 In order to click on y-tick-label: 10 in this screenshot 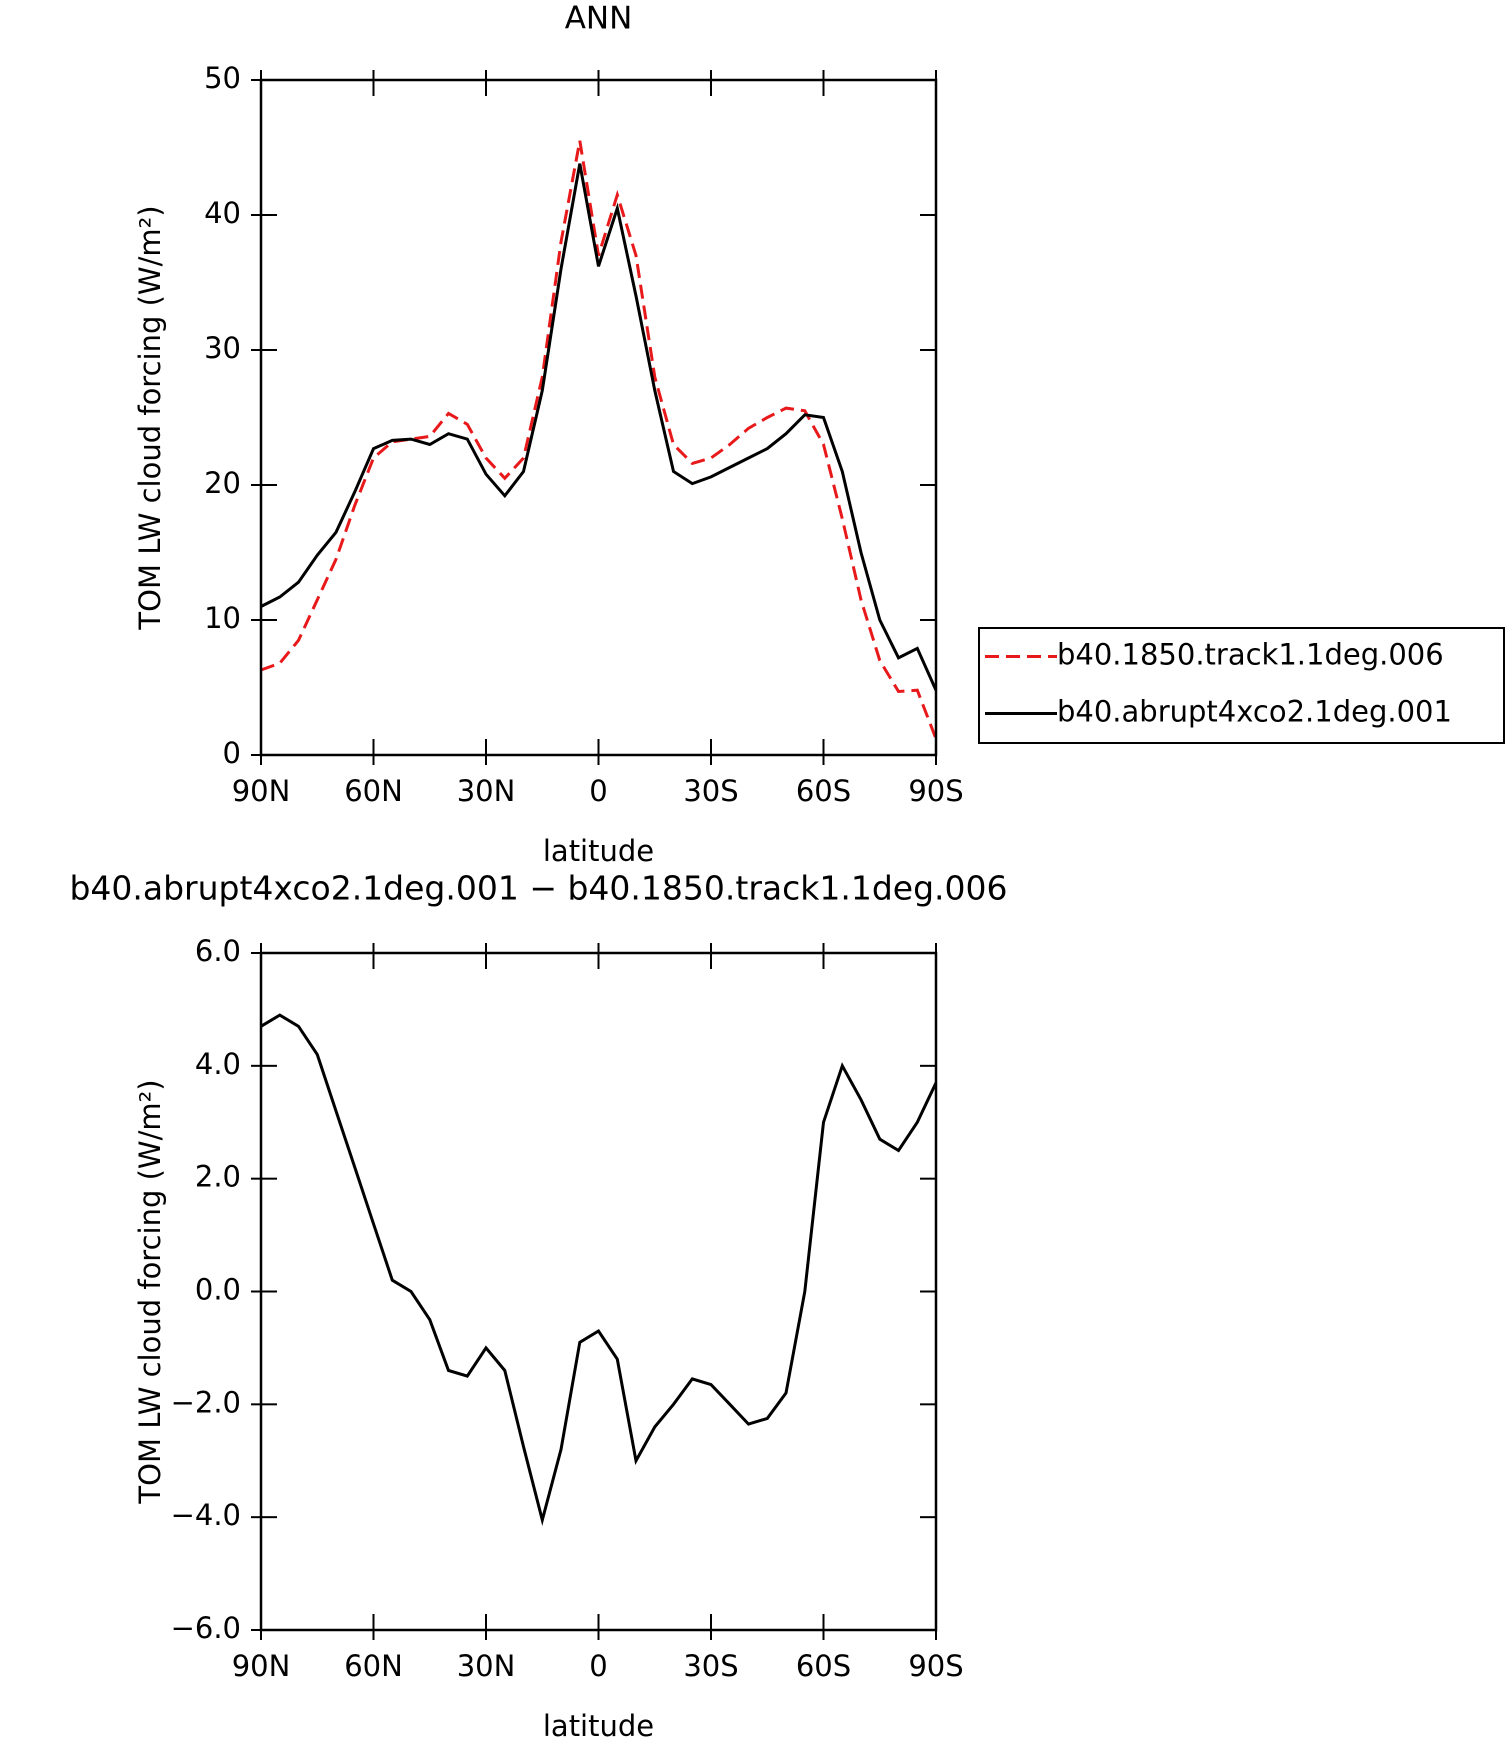, I will do `click(222, 618)`.